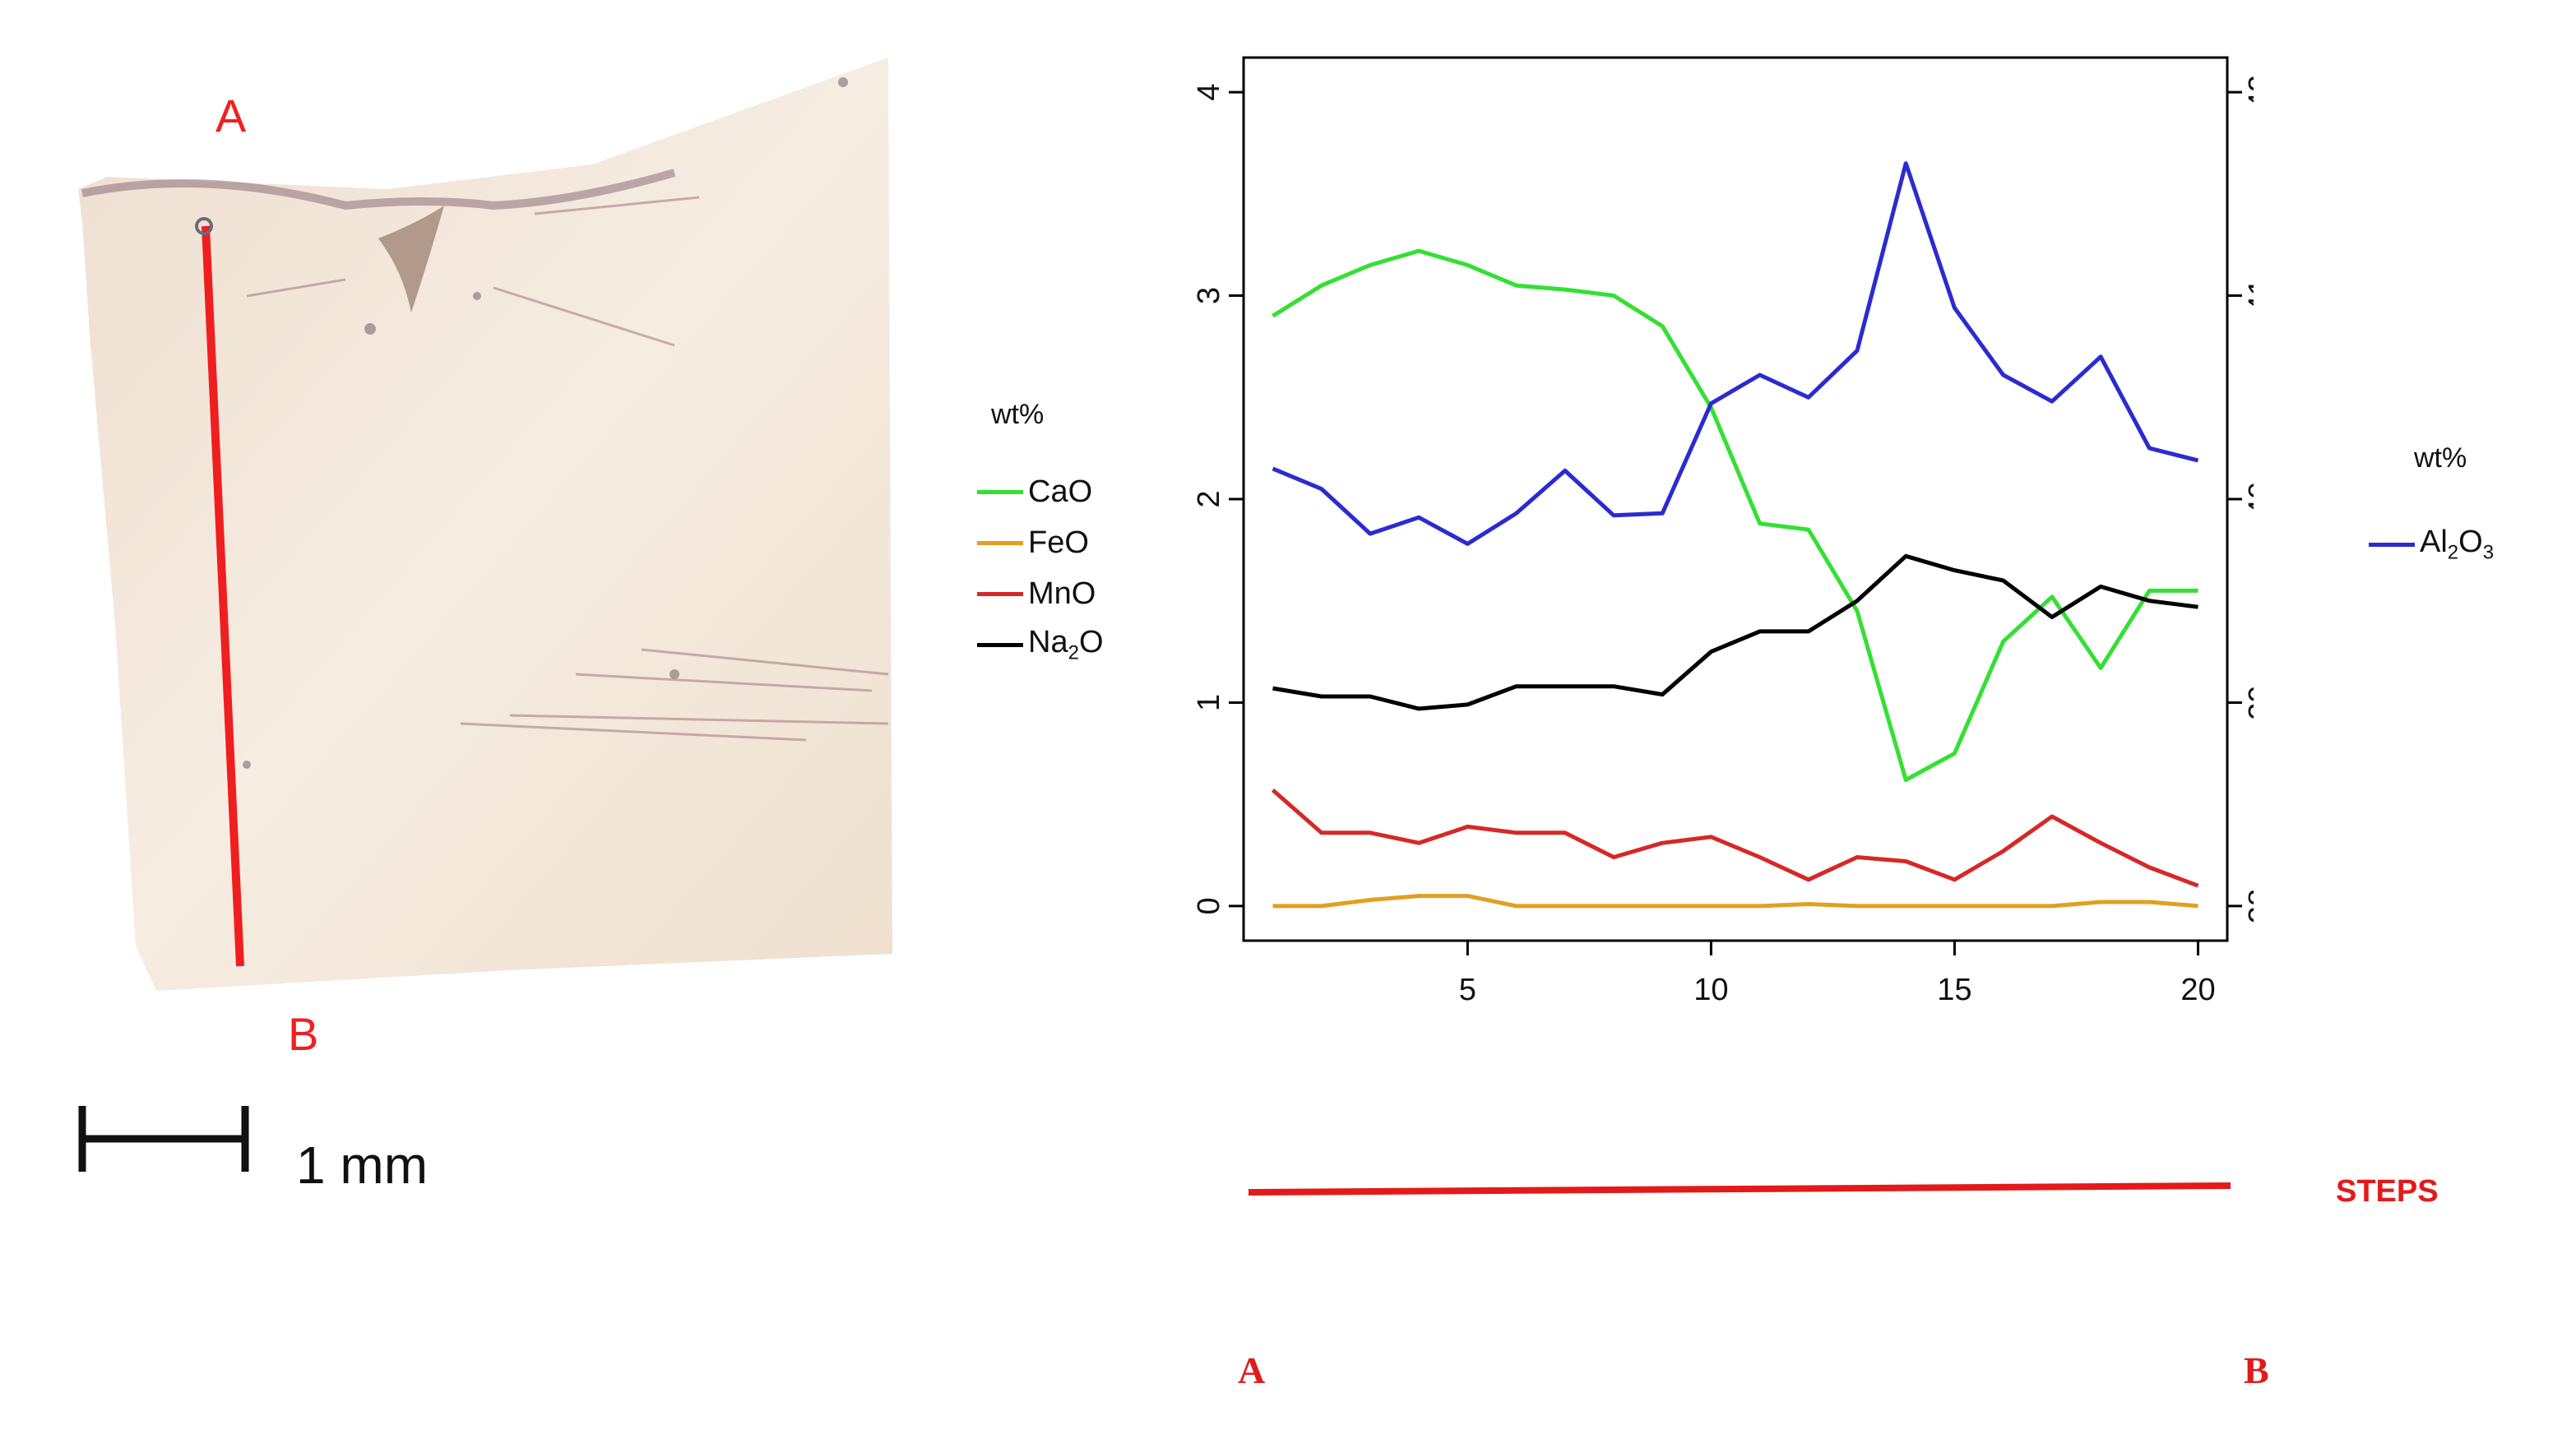 The image size is (2576, 1434). What do you see at coordinates (204, 226) in the screenshot?
I see `profile-start-point` at bounding box center [204, 226].